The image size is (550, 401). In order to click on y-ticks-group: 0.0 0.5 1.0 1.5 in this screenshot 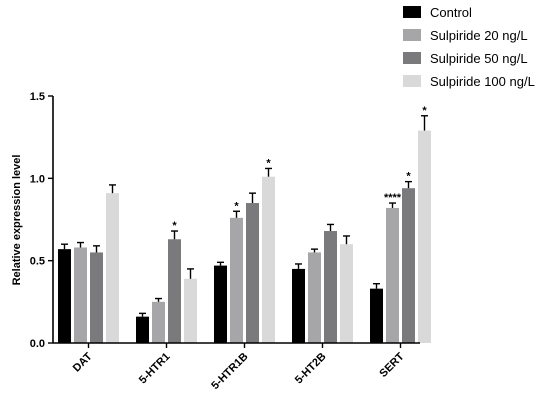, I will do `click(41, 220)`.